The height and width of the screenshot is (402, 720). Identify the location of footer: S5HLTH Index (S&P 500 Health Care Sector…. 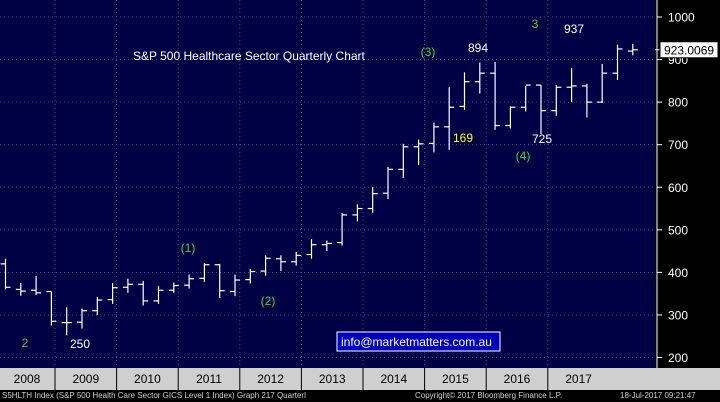
(360, 396).